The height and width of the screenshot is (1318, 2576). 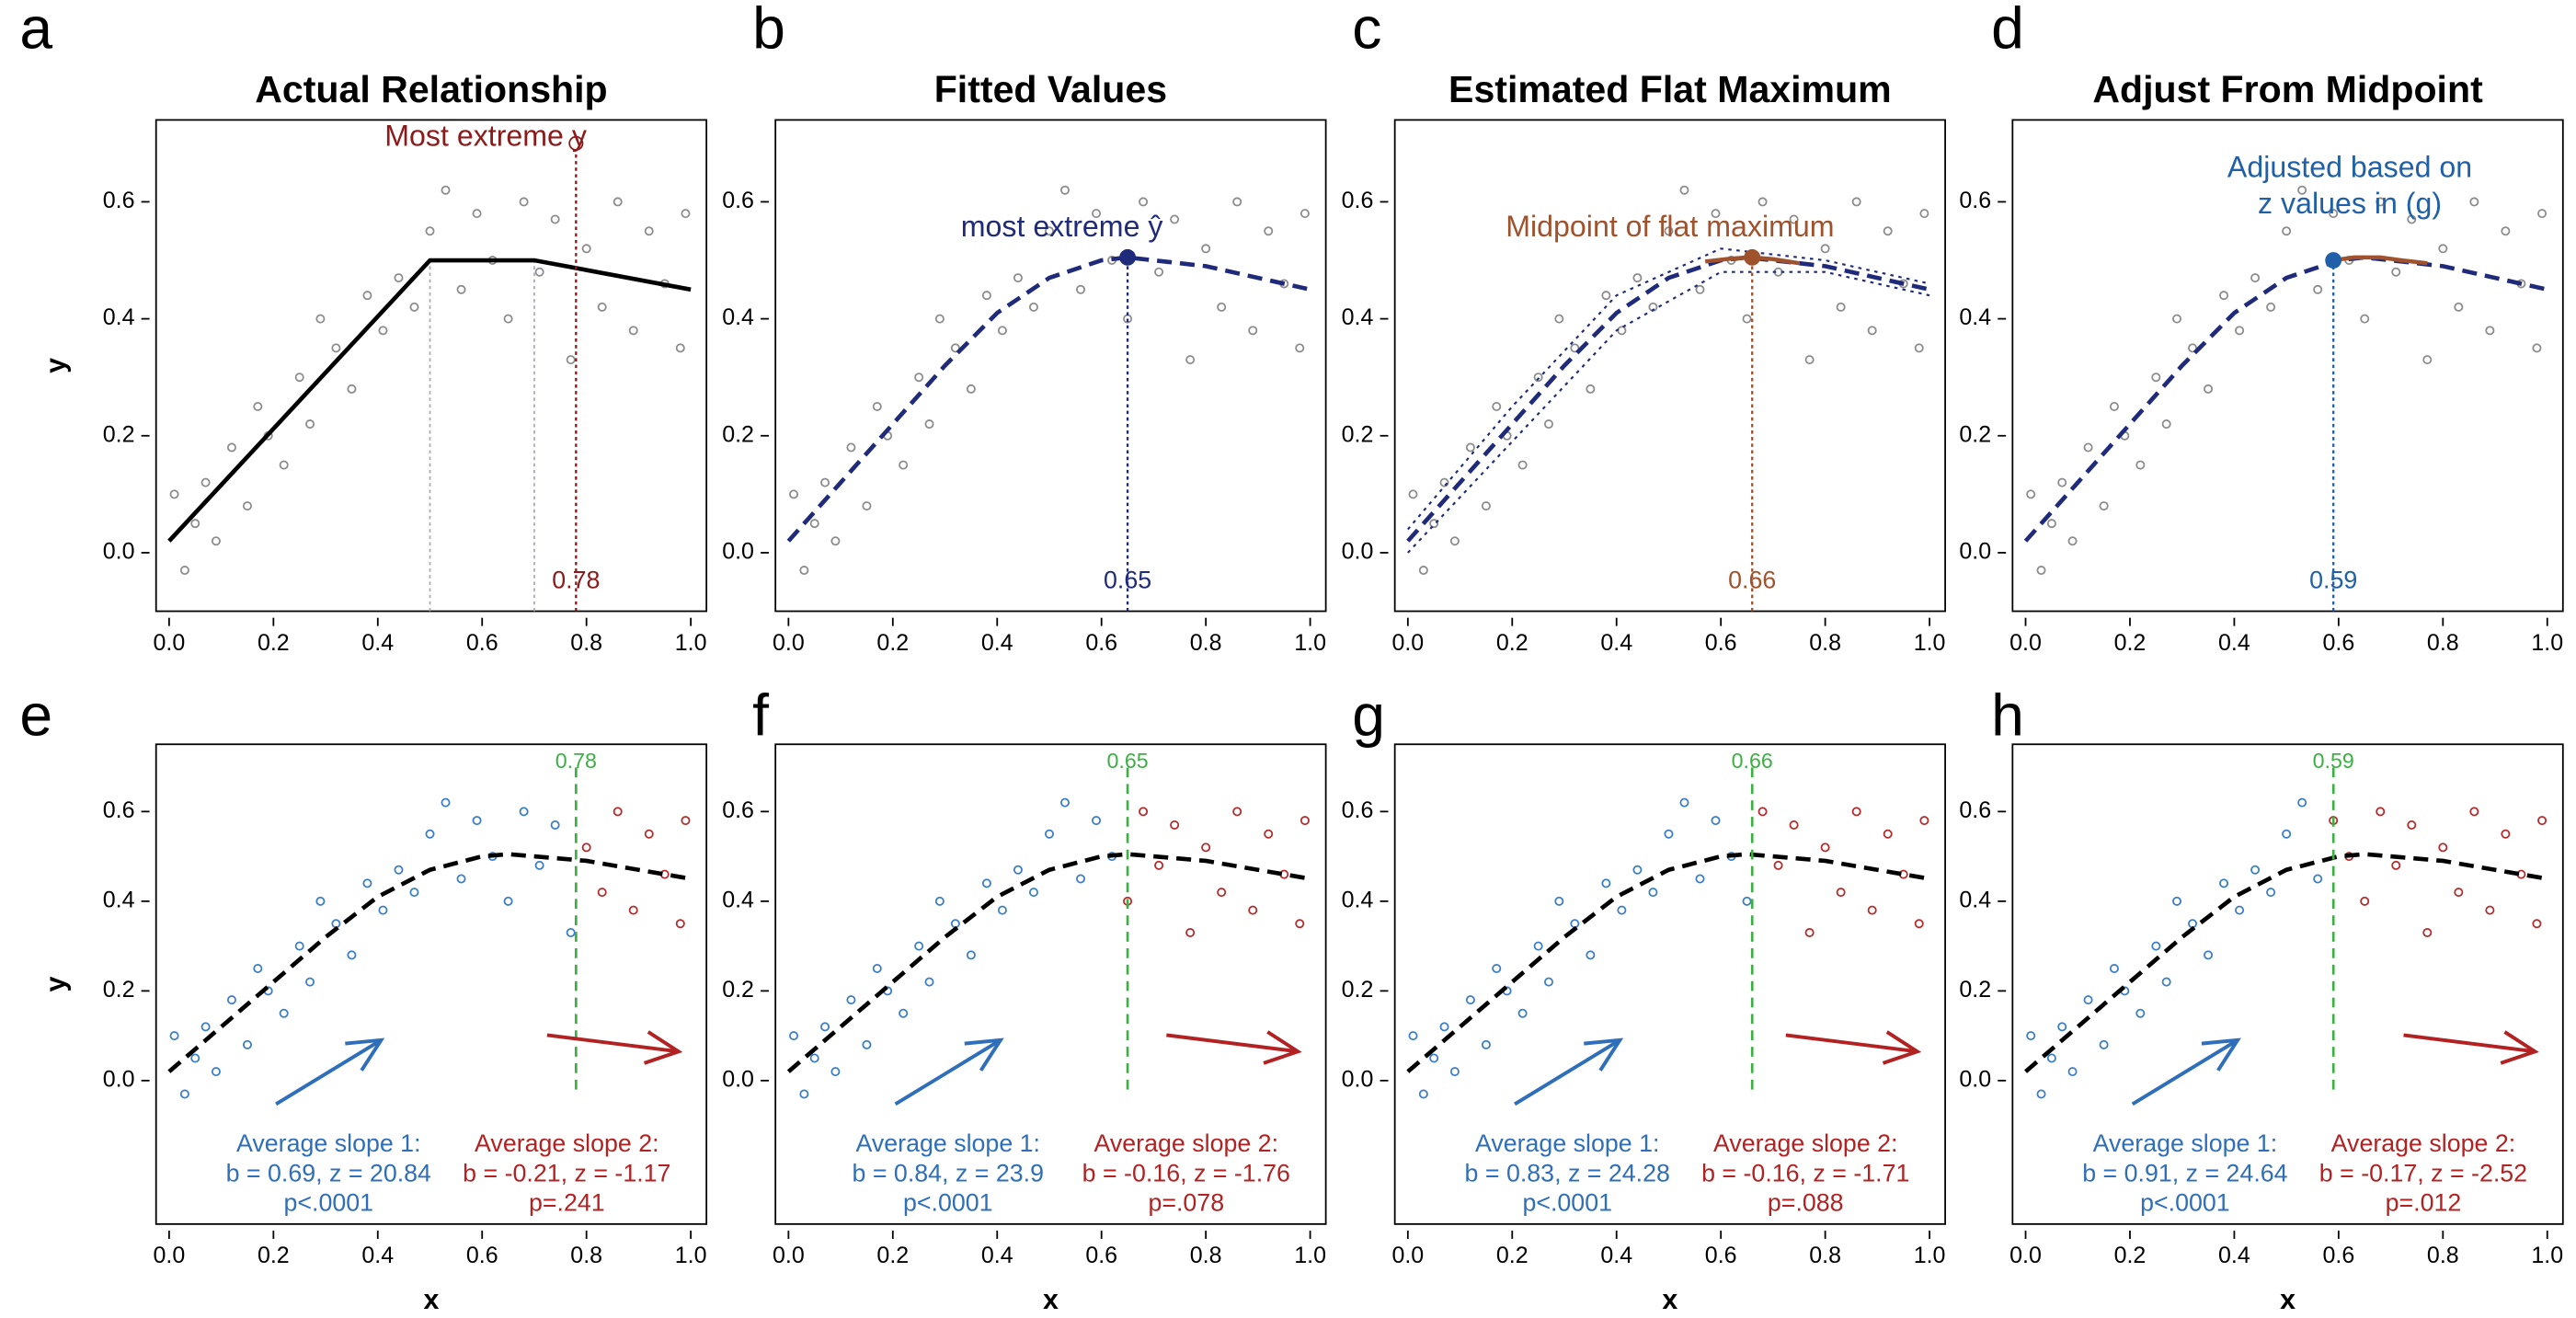 I want to click on slope-text: b = -0.16, z = -1.71, so click(x=1805, y=1172).